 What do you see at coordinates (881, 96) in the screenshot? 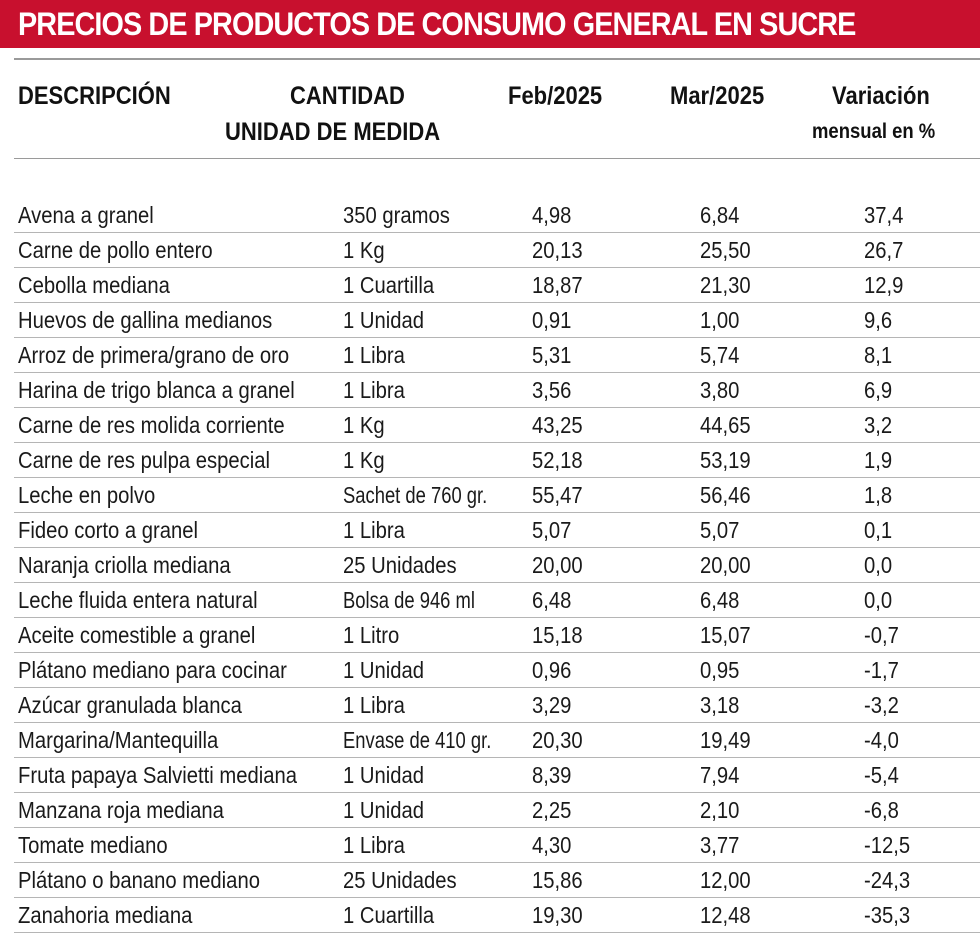
I see `header-variacion: Variación` at bounding box center [881, 96].